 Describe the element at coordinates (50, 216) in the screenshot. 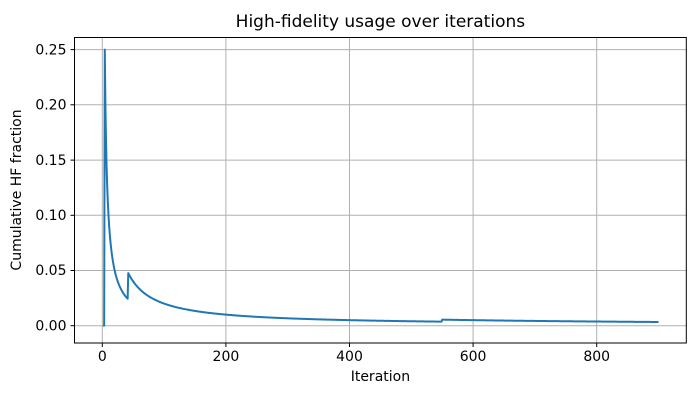

I see `y-tick-label: 0.10` at that location.